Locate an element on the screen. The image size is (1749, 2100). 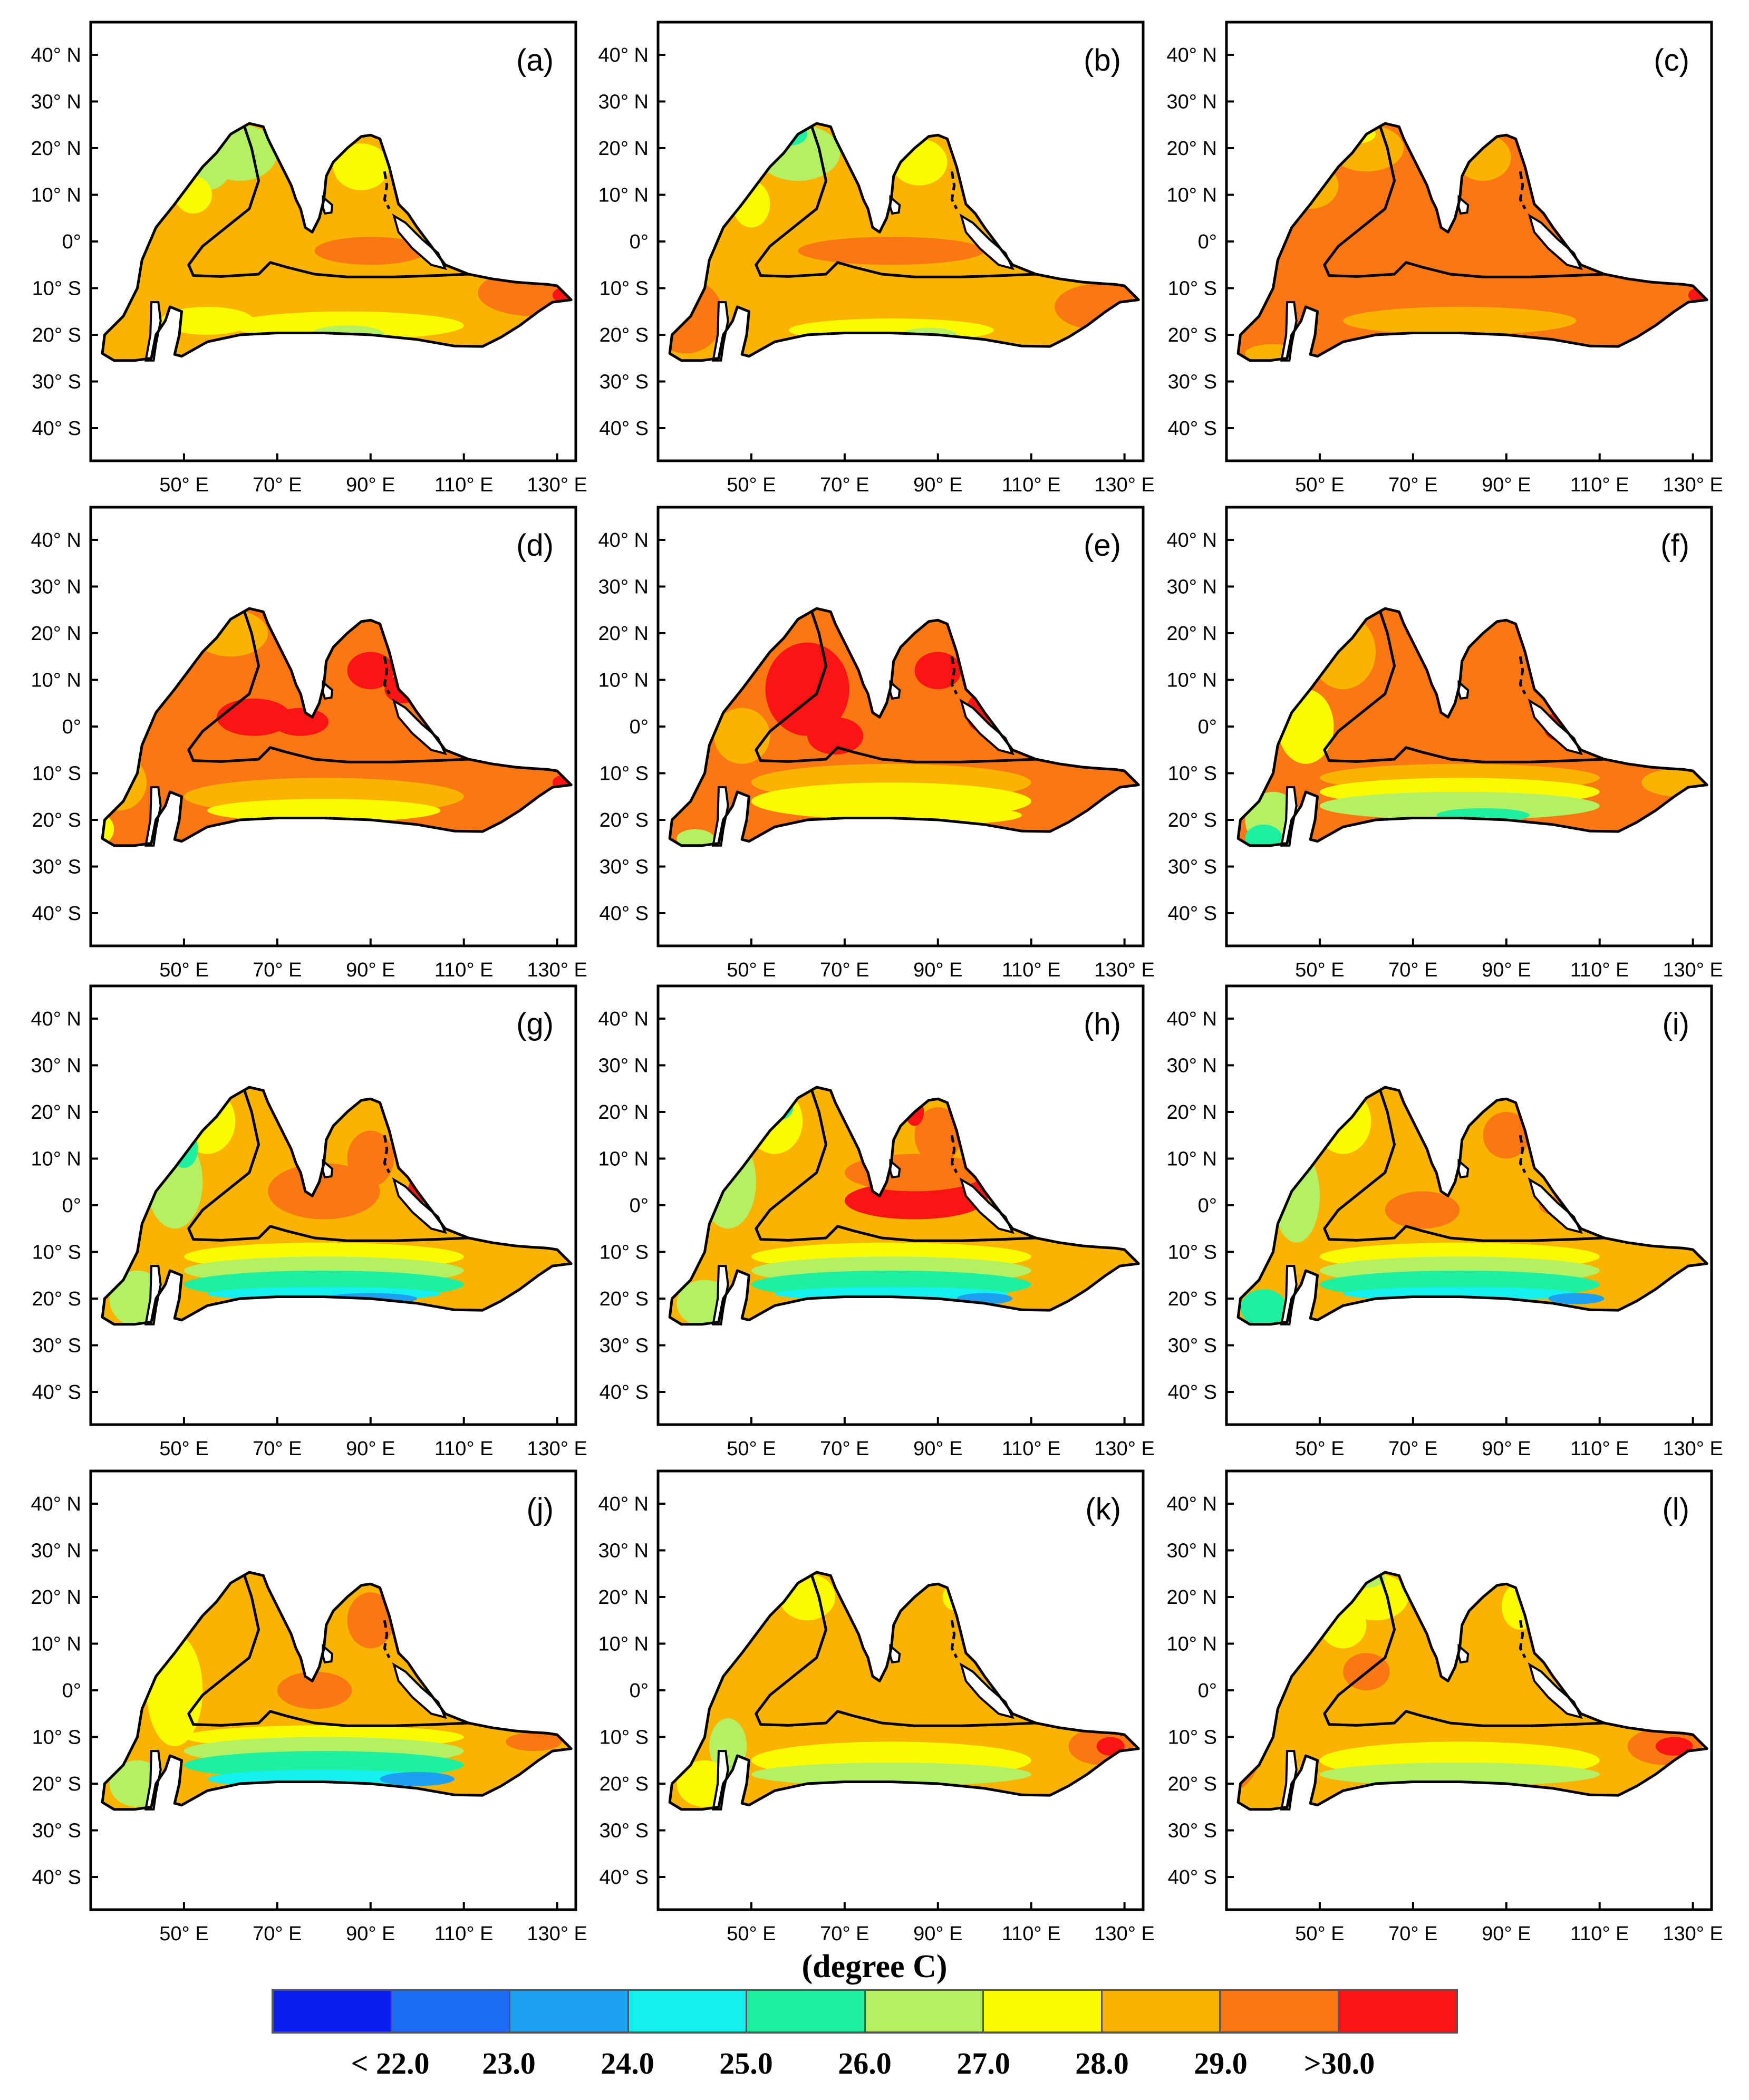
colorbar-label: 26.0 is located at coordinates (865, 2063).